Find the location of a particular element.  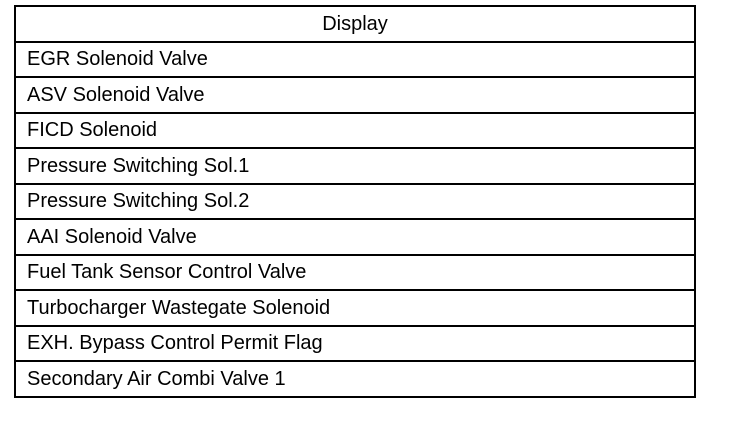

column-header-display: Display is located at coordinates (355, 24).